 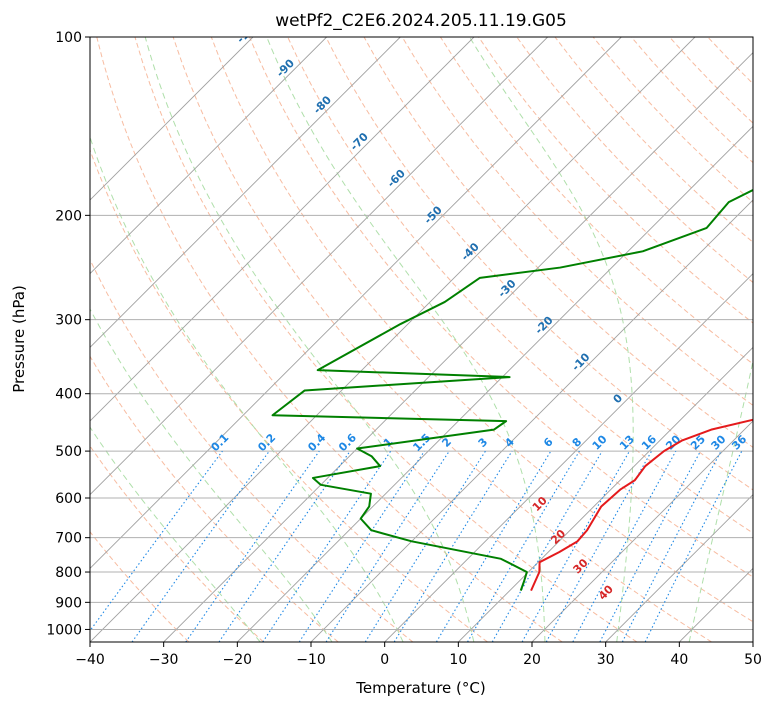 I want to click on y-tick-label-4: 600, so click(x=68, y=499).